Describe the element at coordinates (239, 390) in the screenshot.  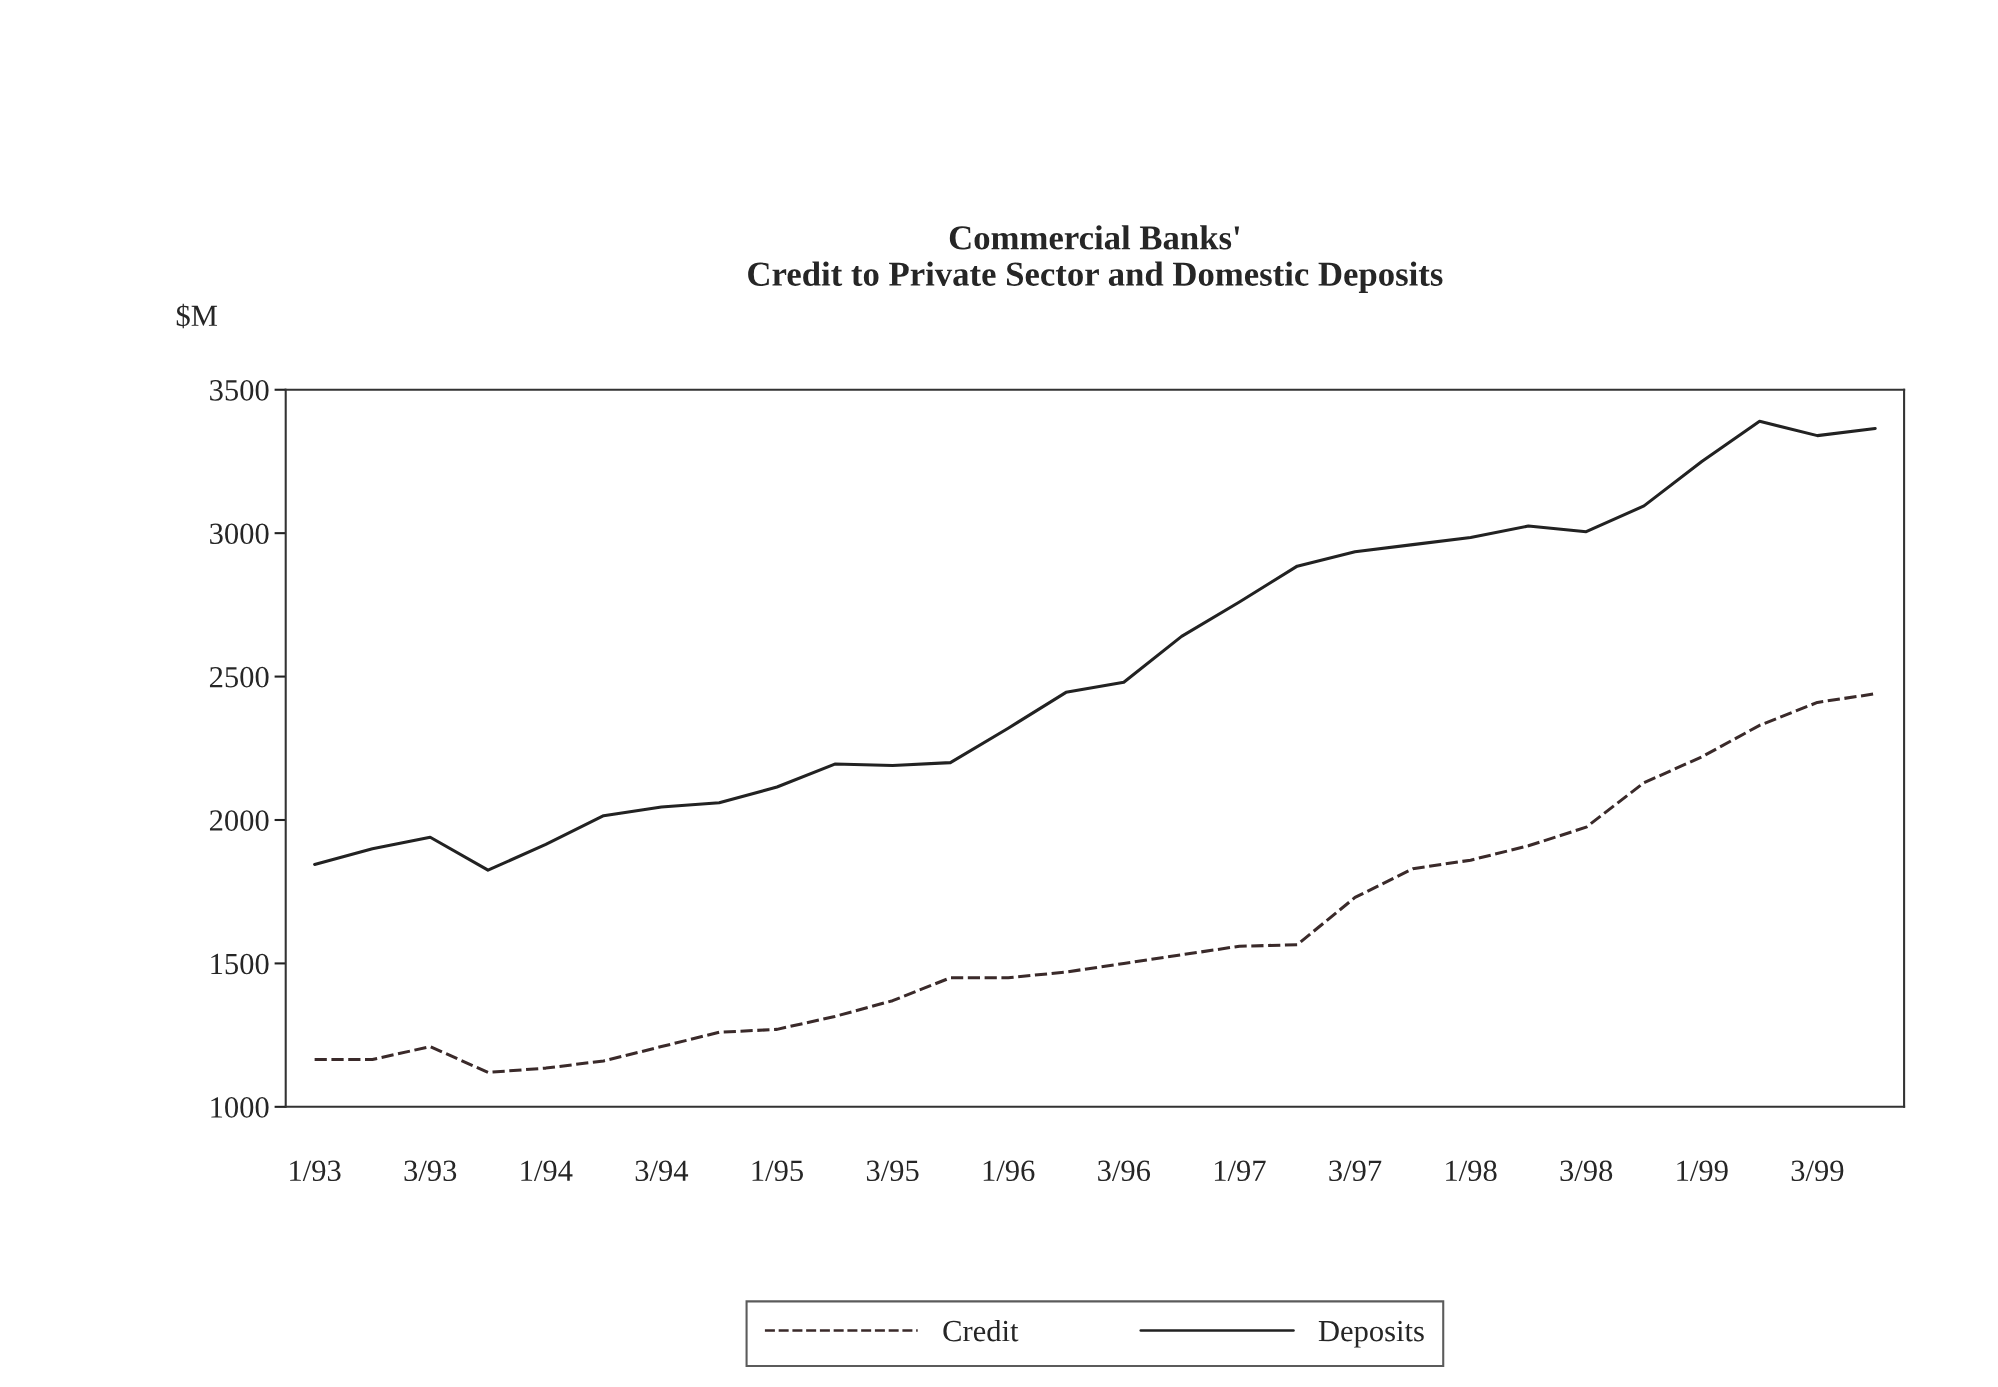
I see `y-tick-label: 3500` at that location.